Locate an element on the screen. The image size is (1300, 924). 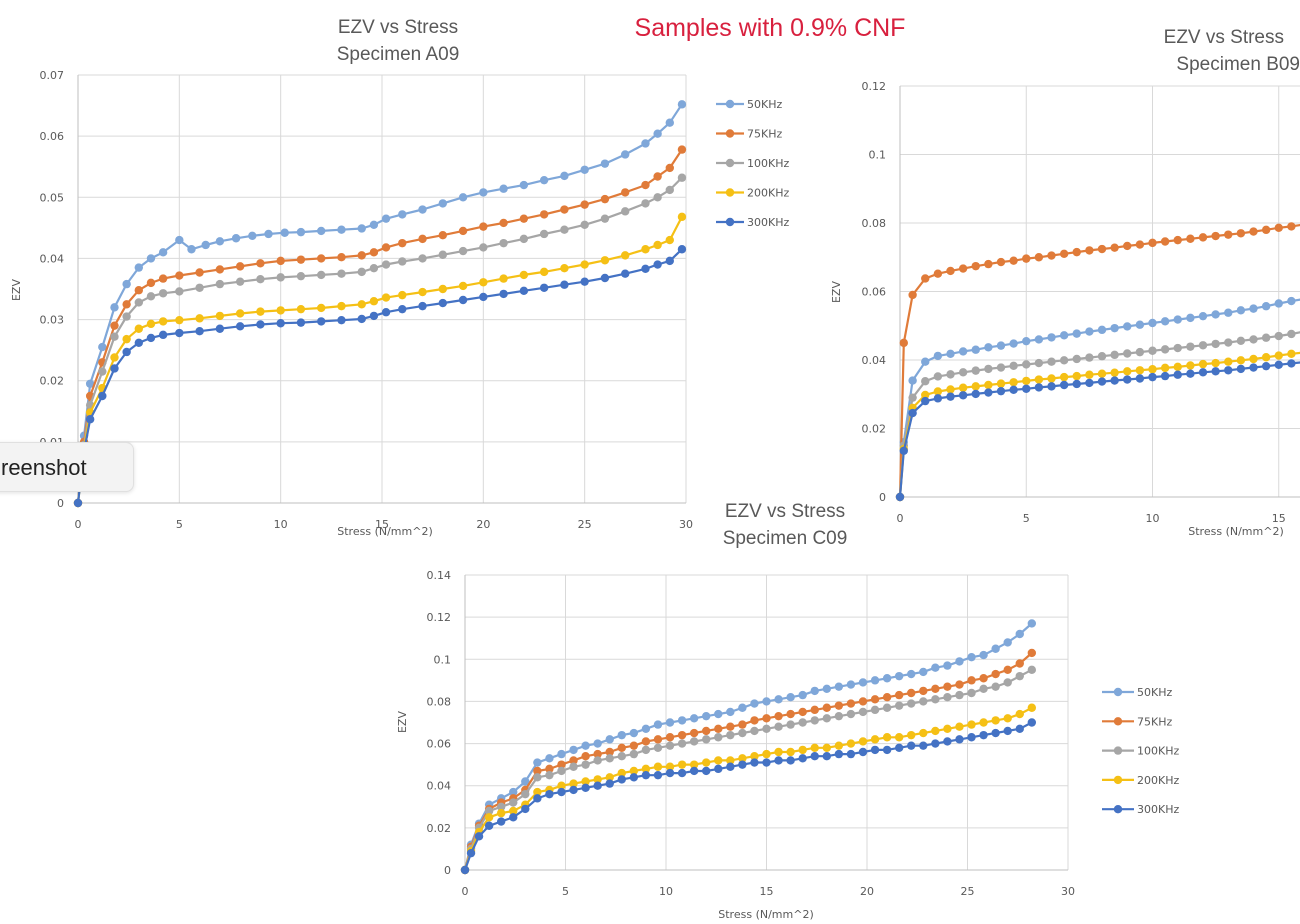
chart-c09-ytick-4: 0.08 is located at coordinates (439, 701).